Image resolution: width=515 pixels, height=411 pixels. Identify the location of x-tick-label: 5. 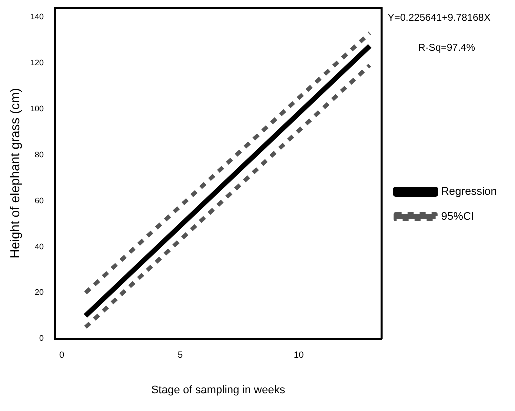
(181, 355).